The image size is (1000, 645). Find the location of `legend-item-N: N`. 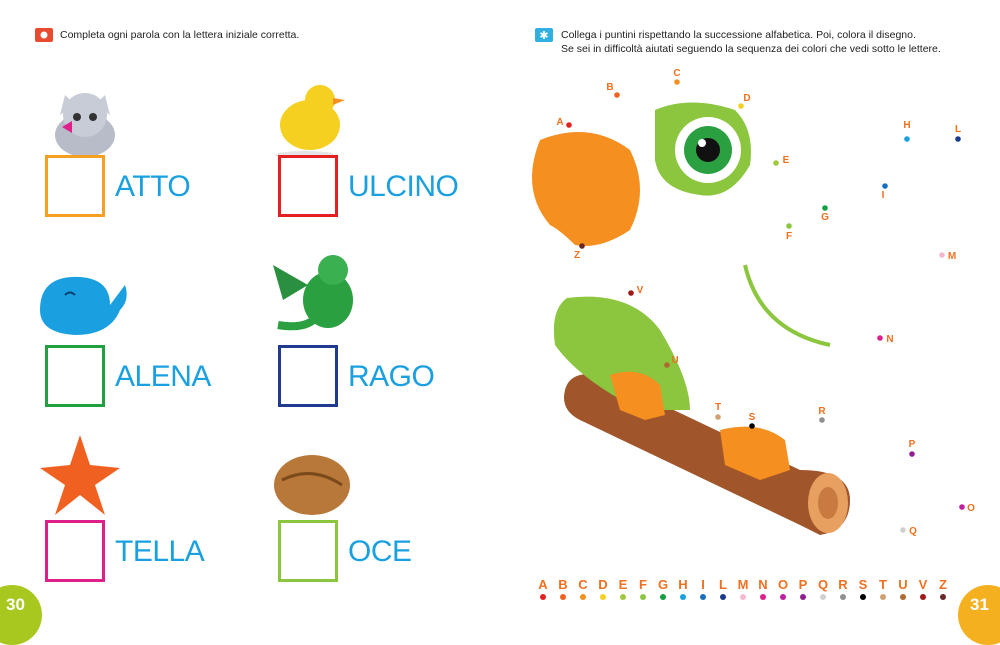

legend-item-N: N is located at coordinates (763, 588).